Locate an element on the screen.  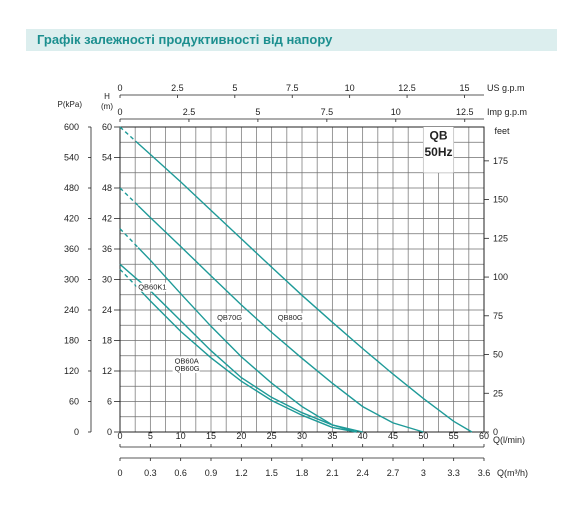
y-tick-label-feet: 50 is located at coordinates (498, 355).